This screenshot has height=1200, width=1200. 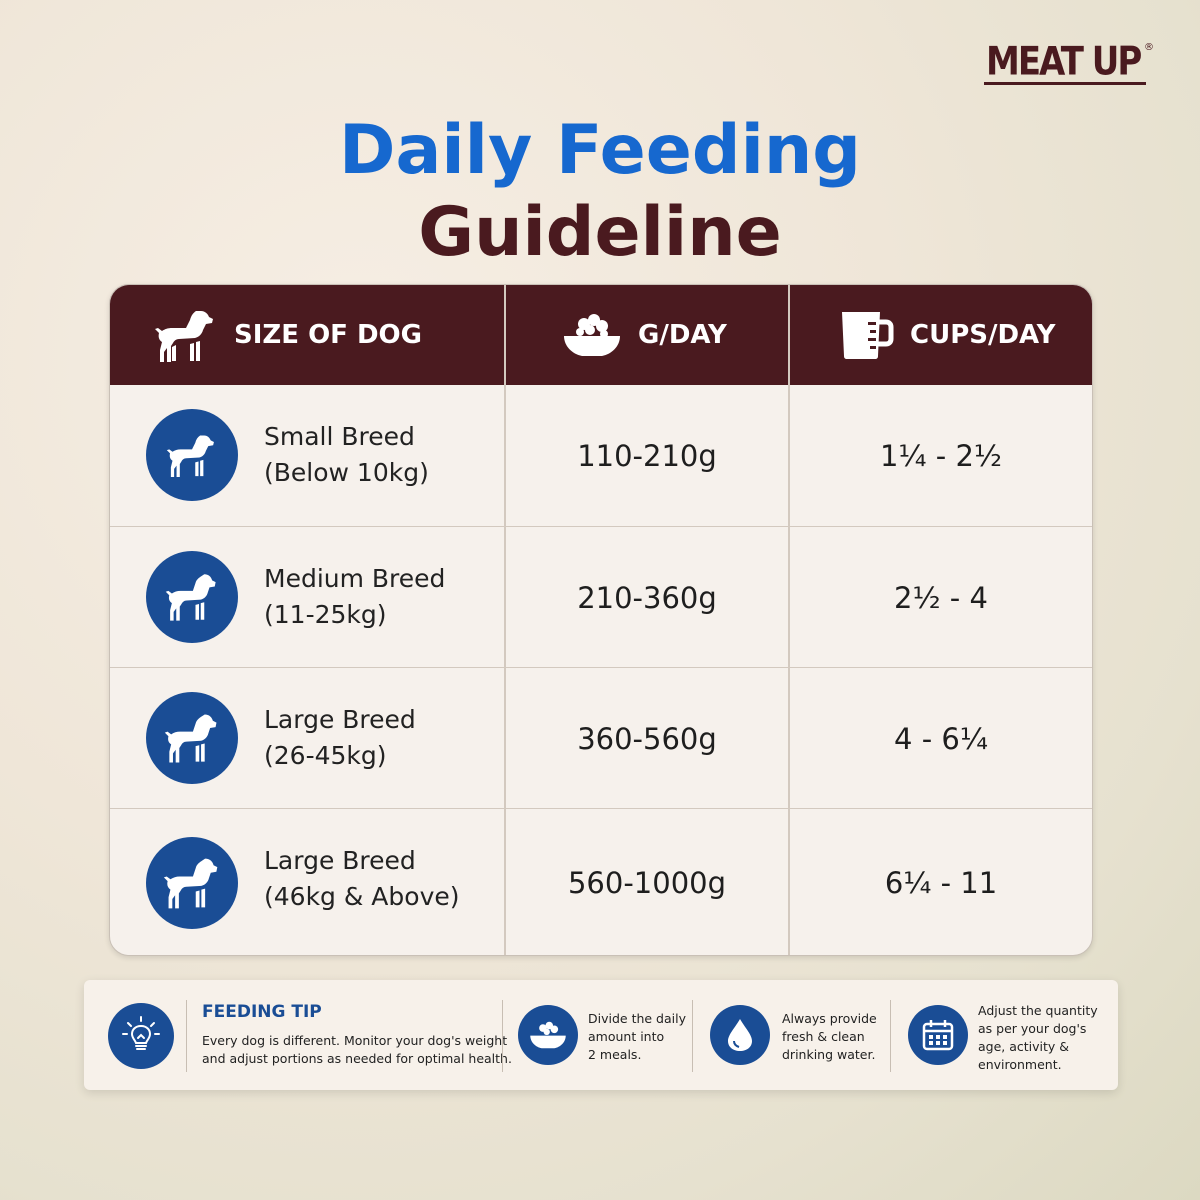 What do you see at coordinates (1020, 1064) in the screenshot?
I see `tip-text-line: environment.` at bounding box center [1020, 1064].